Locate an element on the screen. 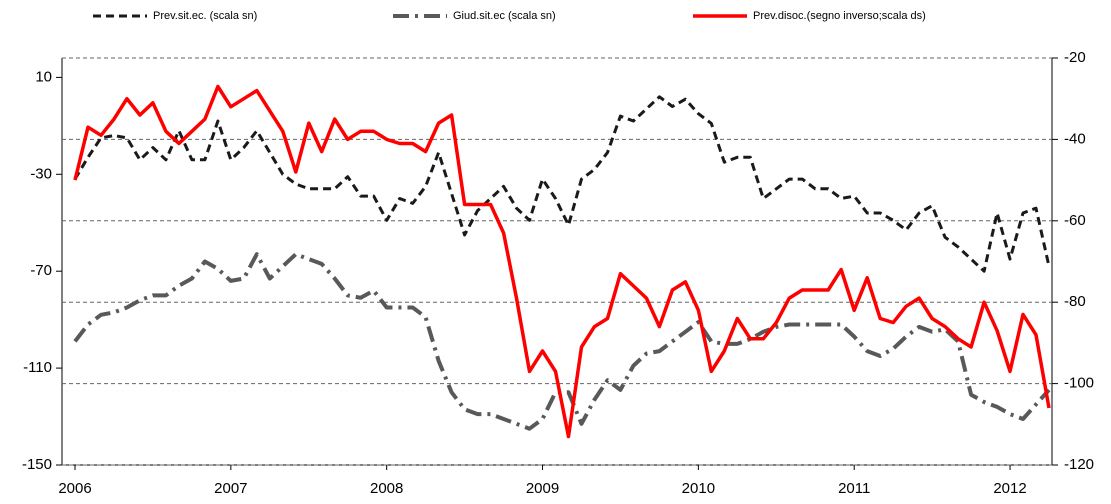 The image size is (1111, 504). legend-label: Prev.sit.ec. (scala sn) is located at coordinates (205, 16).